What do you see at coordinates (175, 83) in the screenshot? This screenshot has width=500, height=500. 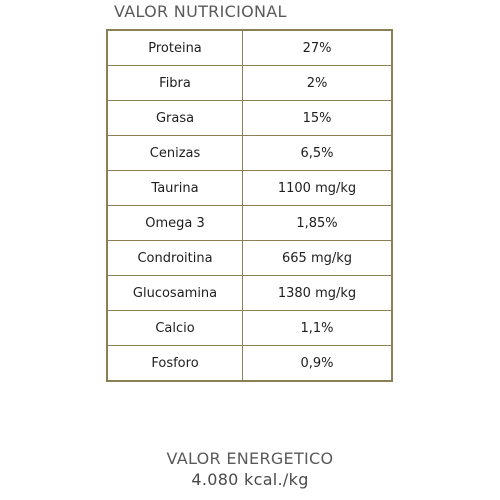 I see `nutrient-name: Fibra` at bounding box center [175, 83].